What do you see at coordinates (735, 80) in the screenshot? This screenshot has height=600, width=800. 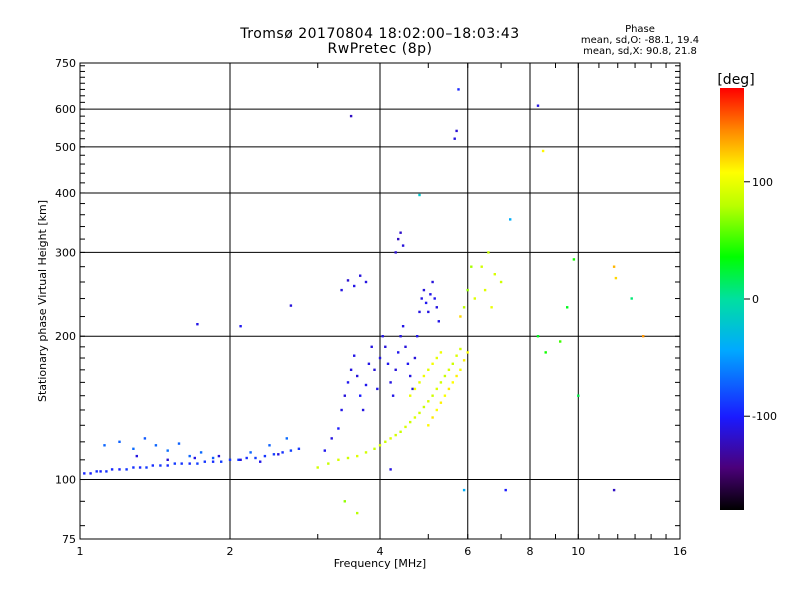 I see `colorbar-label: [deg]` at bounding box center [735, 80].